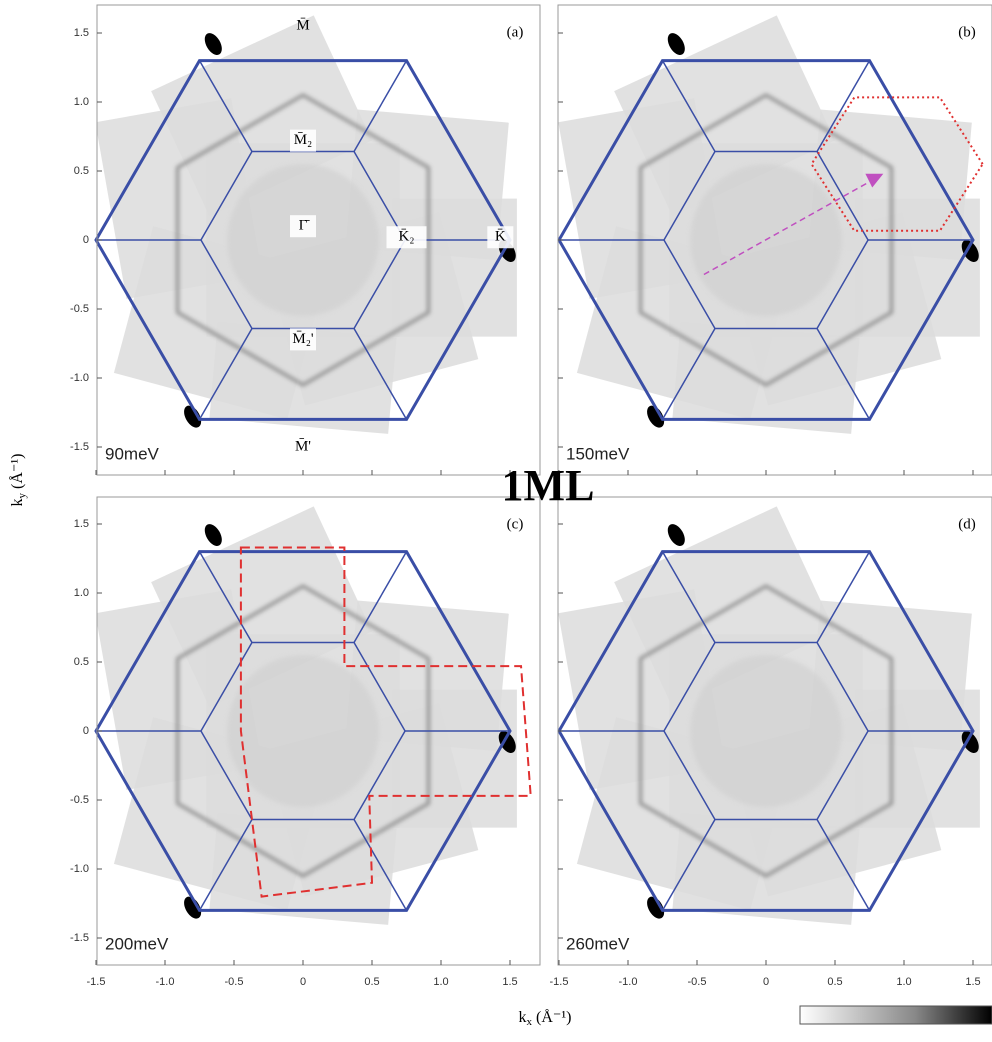 This screenshot has width=992, height=1042. Describe the element at coordinates (132, 453) in the screenshot. I see `energy-label: 90meV` at that location.